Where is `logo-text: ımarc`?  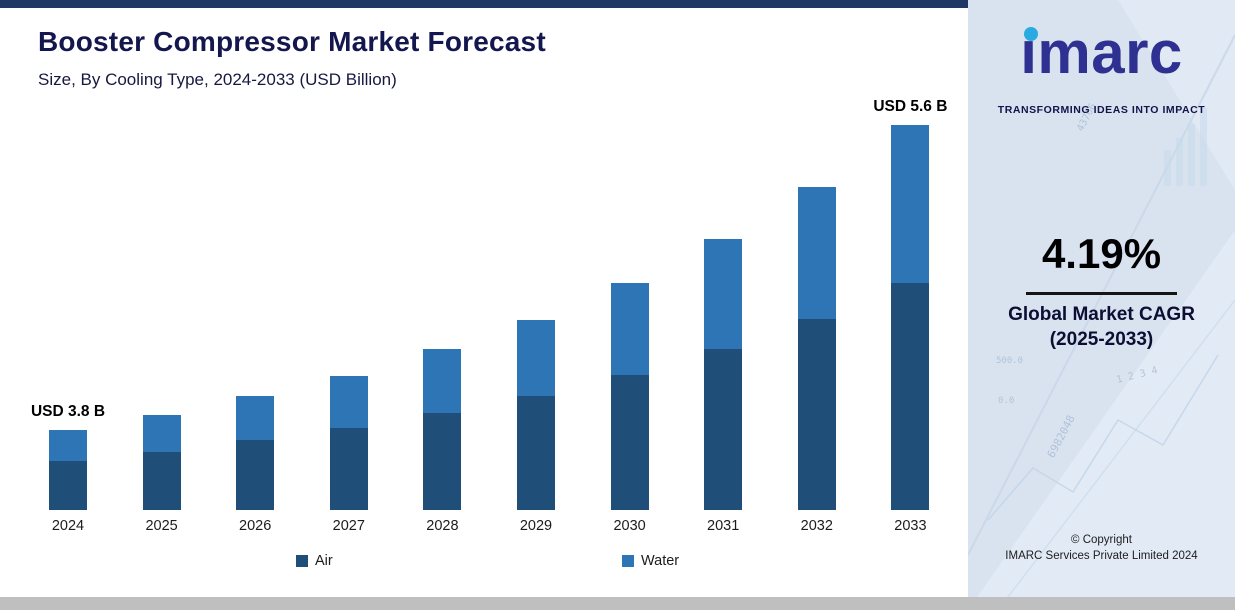 logo-text: ımarc is located at coordinates (1101, 52).